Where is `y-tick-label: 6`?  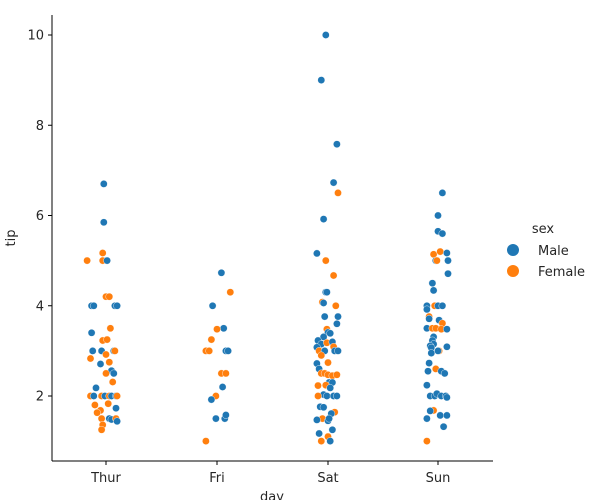
y-tick-label: 6 is located at coordinates (40, 216).